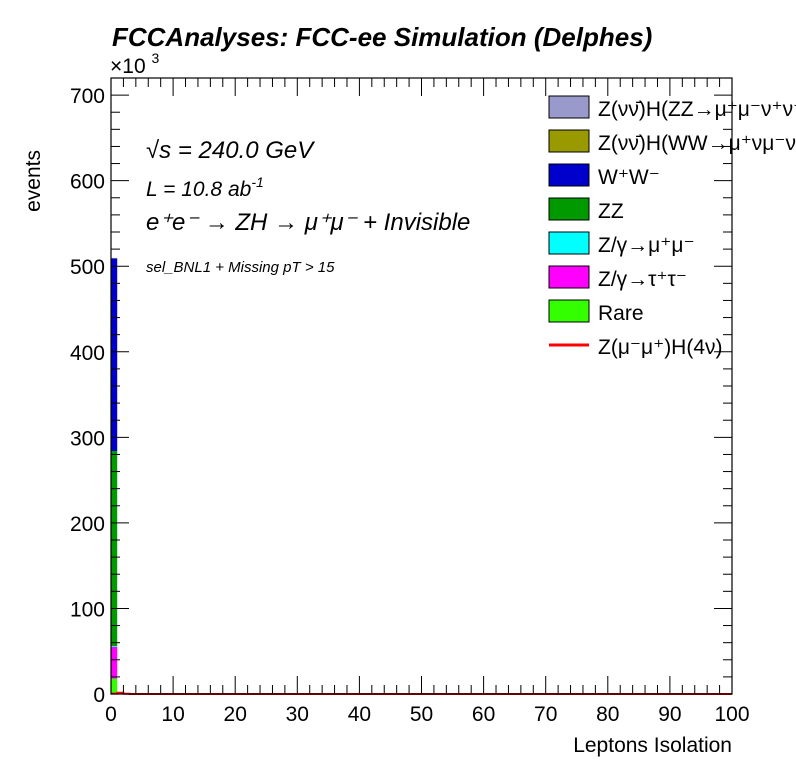 The image size is (796, 772). What do you see at coordinates (697, 143) in the screenshot?
I see `legend-label: Z(νν̄)H(WW→μ⁺νμ⁻ν)` at bounding box center [697, 143].